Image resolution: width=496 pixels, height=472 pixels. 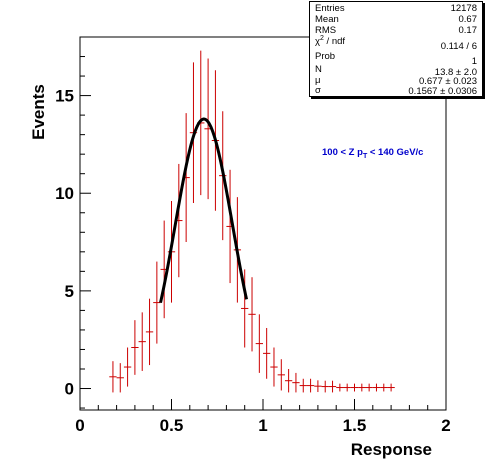 What do you see at coordinates (203, 210) in the screenshot?
I see `gaussian-fit-curve` at bounding box center [203, 210].